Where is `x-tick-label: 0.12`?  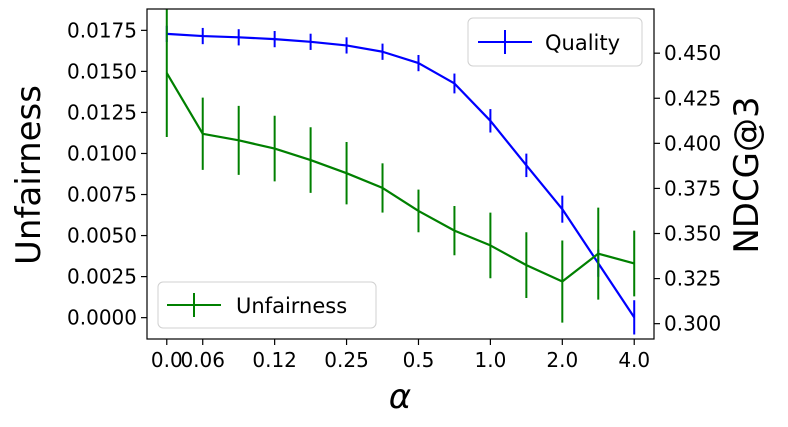
x-tick-label: 0.12 is located at coordinates (274, 360).